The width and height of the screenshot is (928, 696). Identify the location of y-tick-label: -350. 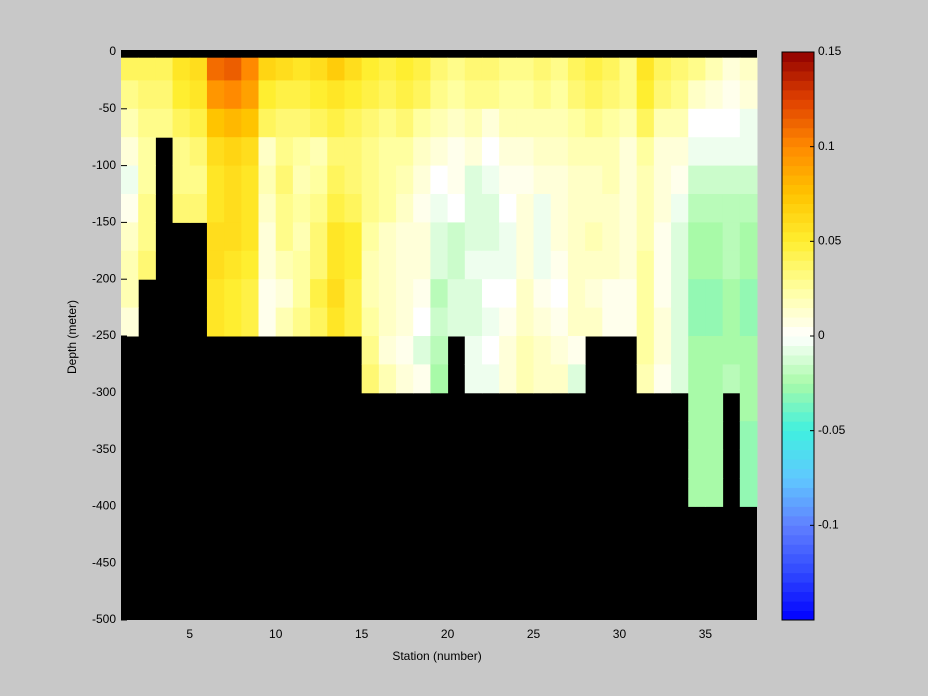
(104, 449).